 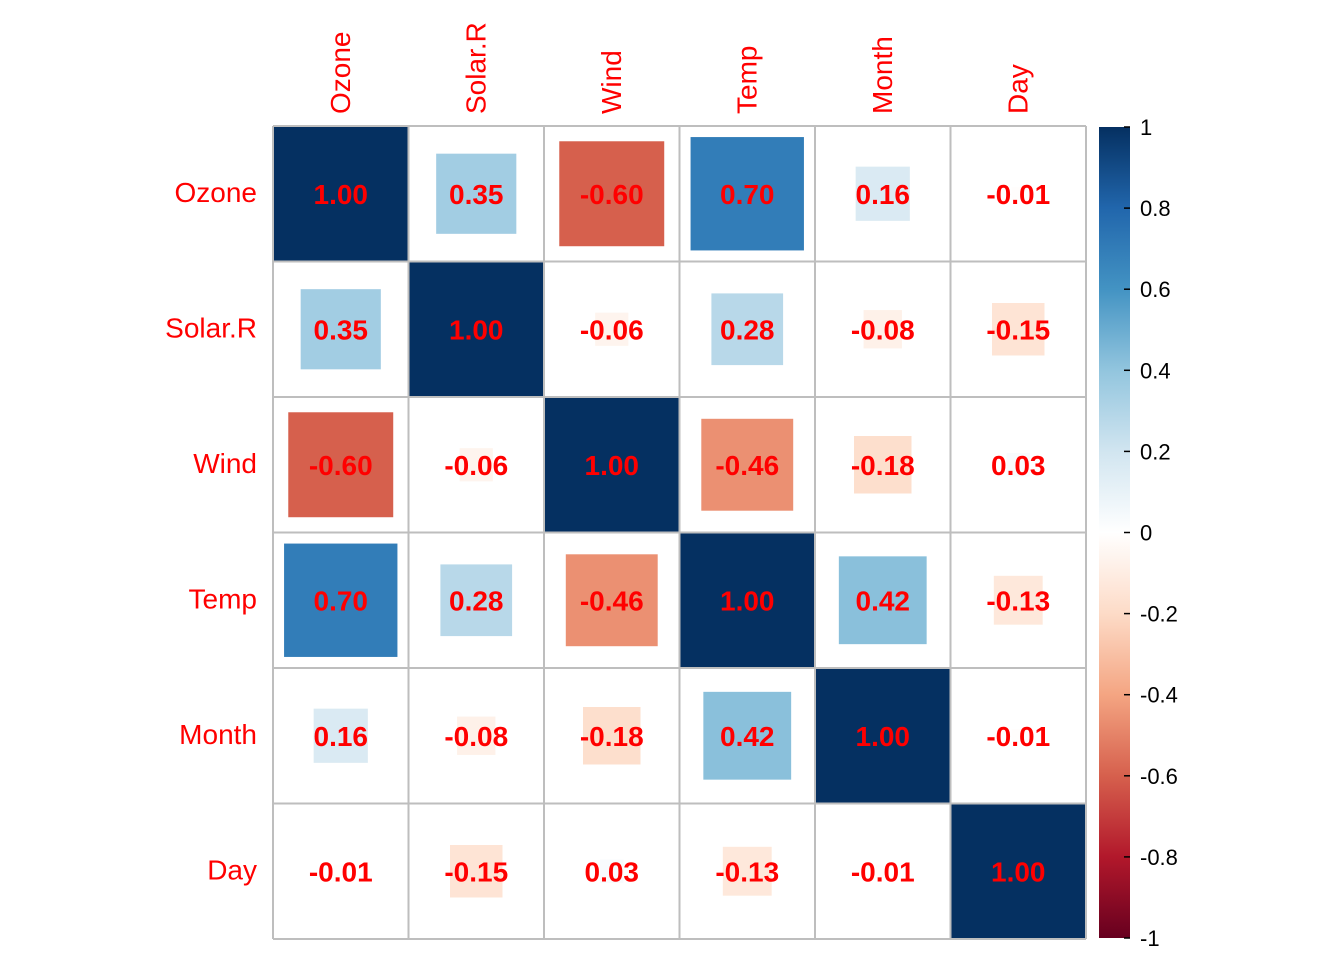 I want to click on cell-square-Day-Temp, so click(x=747, y=871).